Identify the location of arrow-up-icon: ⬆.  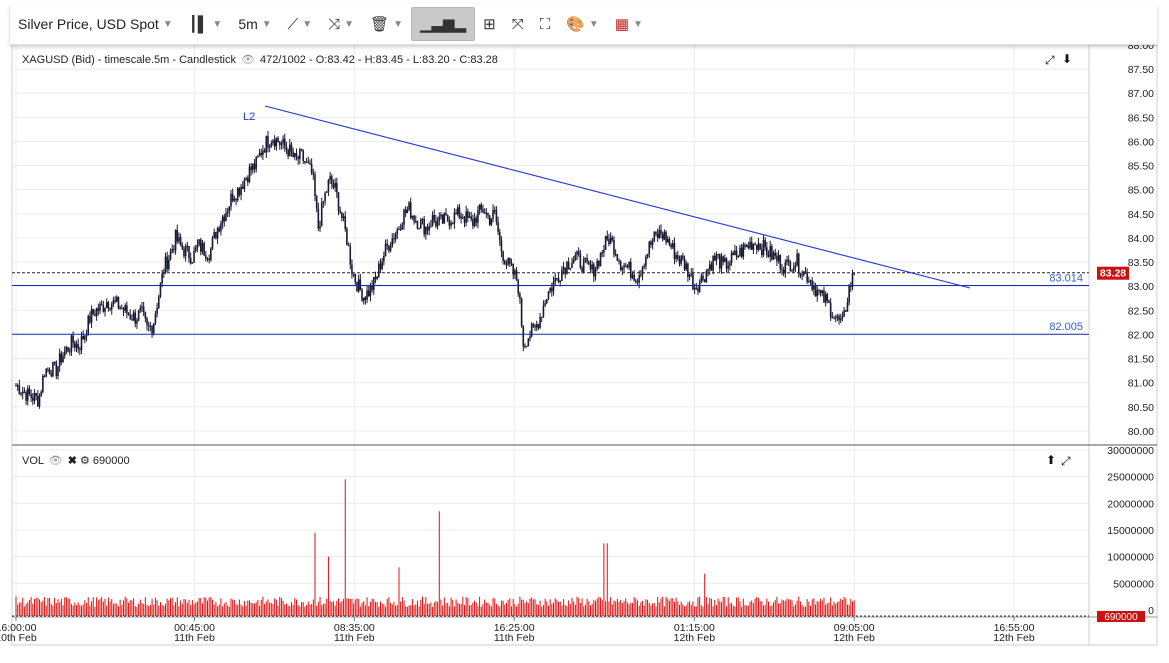
(1051, 460).